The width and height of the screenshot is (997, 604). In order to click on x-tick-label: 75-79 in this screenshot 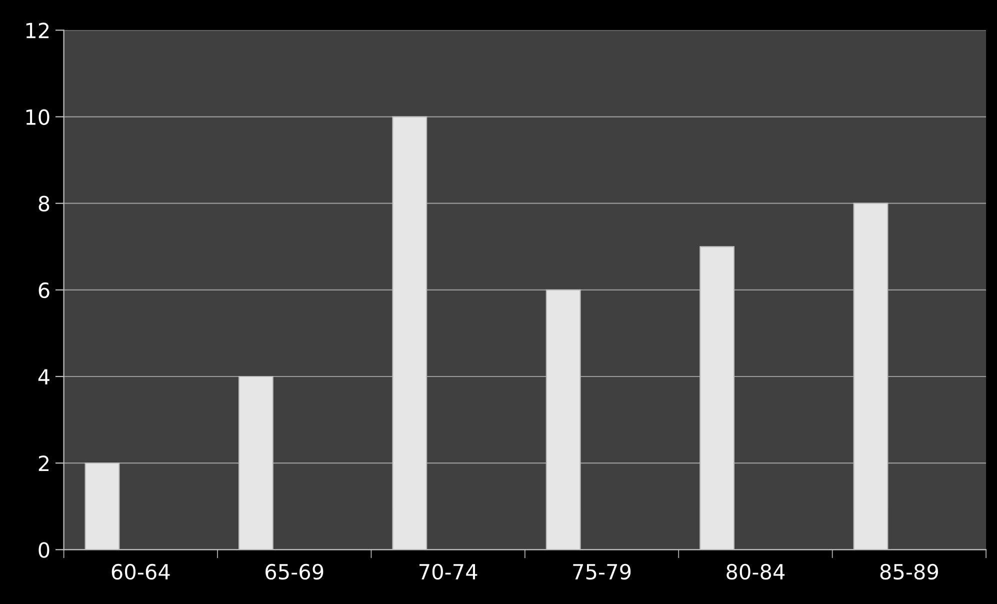, I will do `click(602, 572)`.